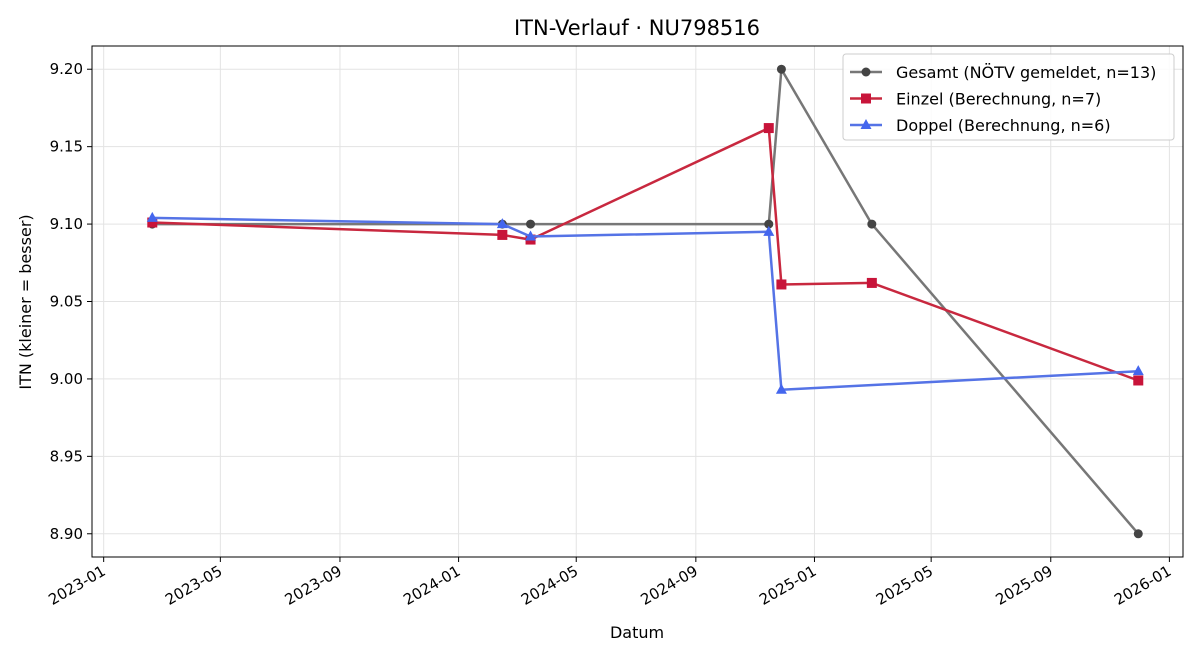 The image size is (1200, 664). I want to click on x-tick-label: 2023-01, so click(76, 585).